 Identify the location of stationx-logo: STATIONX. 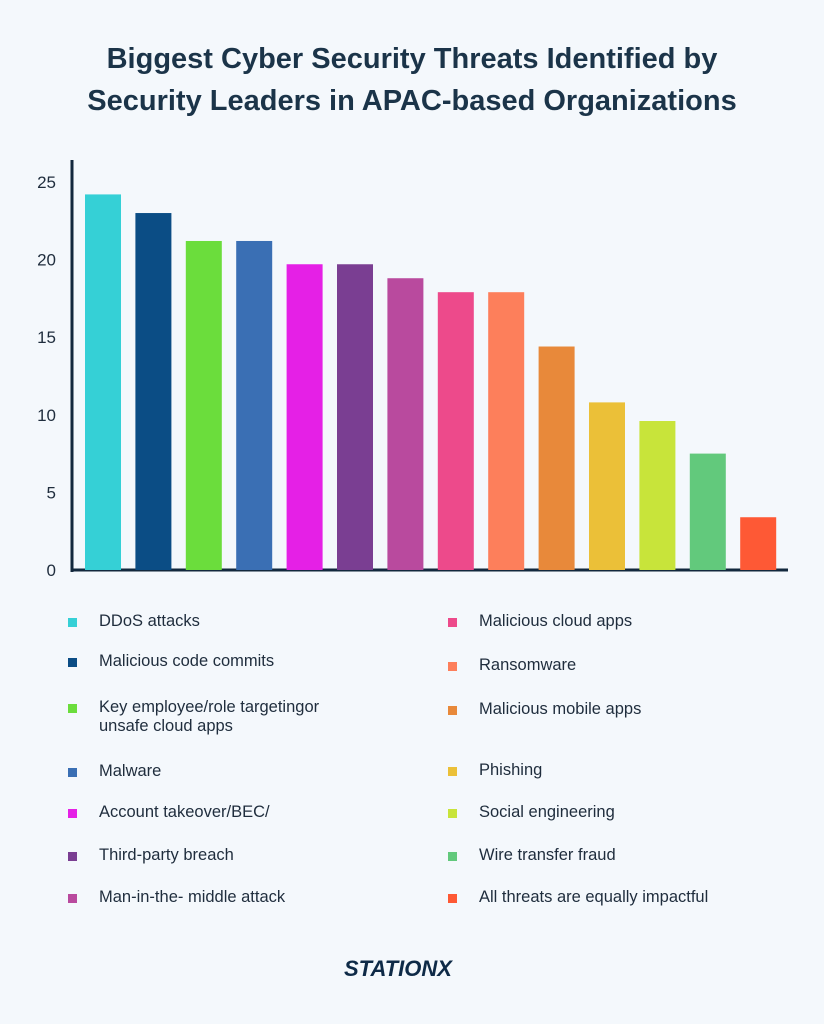
(398, 968).